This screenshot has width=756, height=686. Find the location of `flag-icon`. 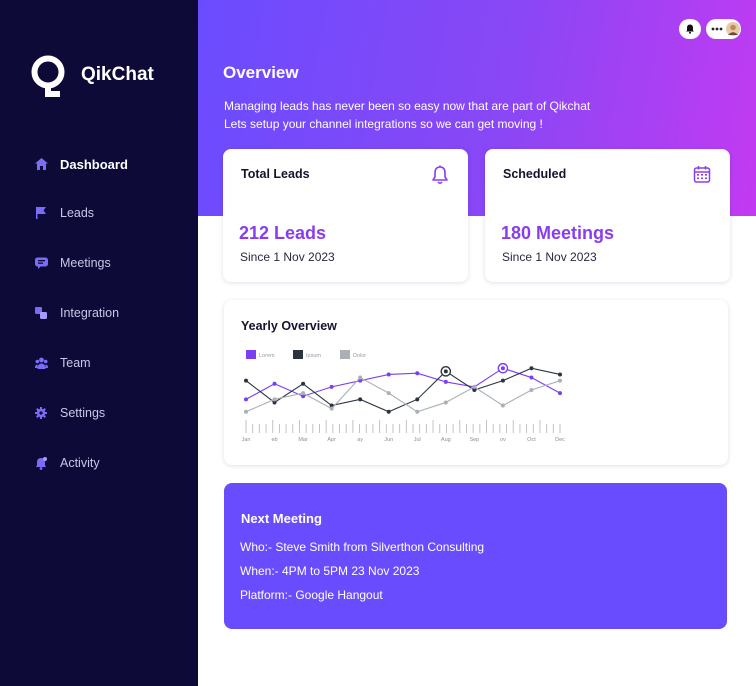

flag-icon is located at coordinates (41, 213).